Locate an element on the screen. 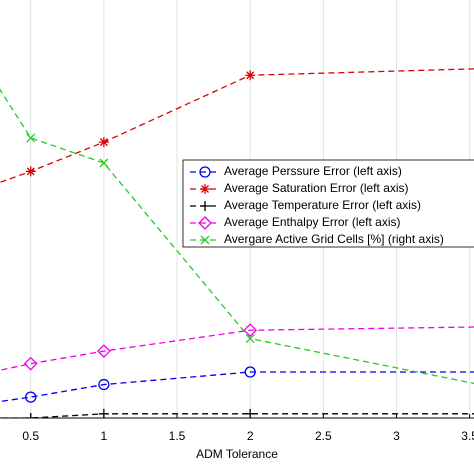  legend-label: Average Enthalpy Error (left axis) is located at coordinates (312, 222).